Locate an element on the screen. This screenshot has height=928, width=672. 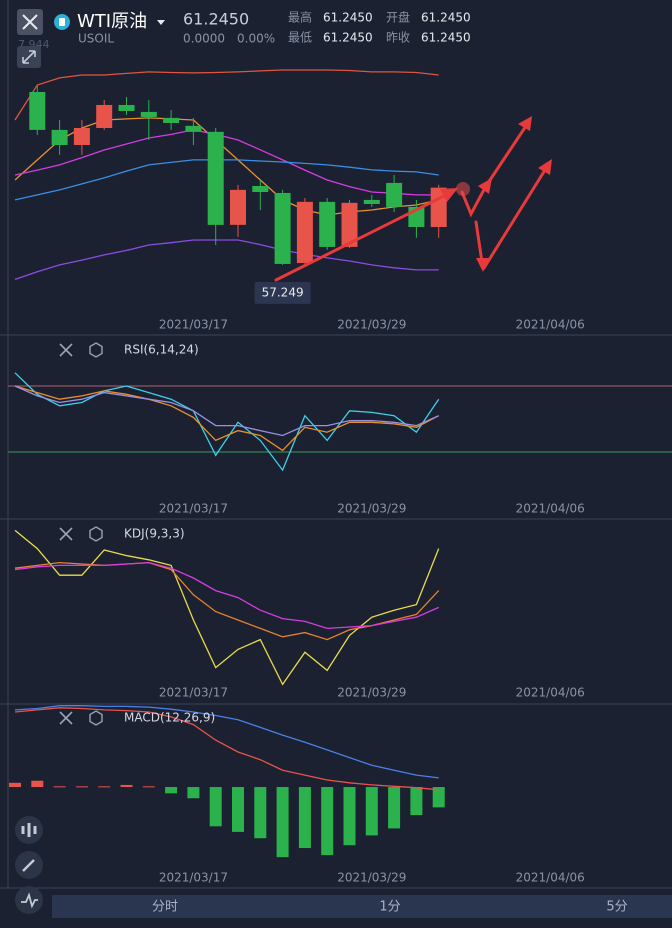
annotation-arrows is located at coordinates (413, 199).